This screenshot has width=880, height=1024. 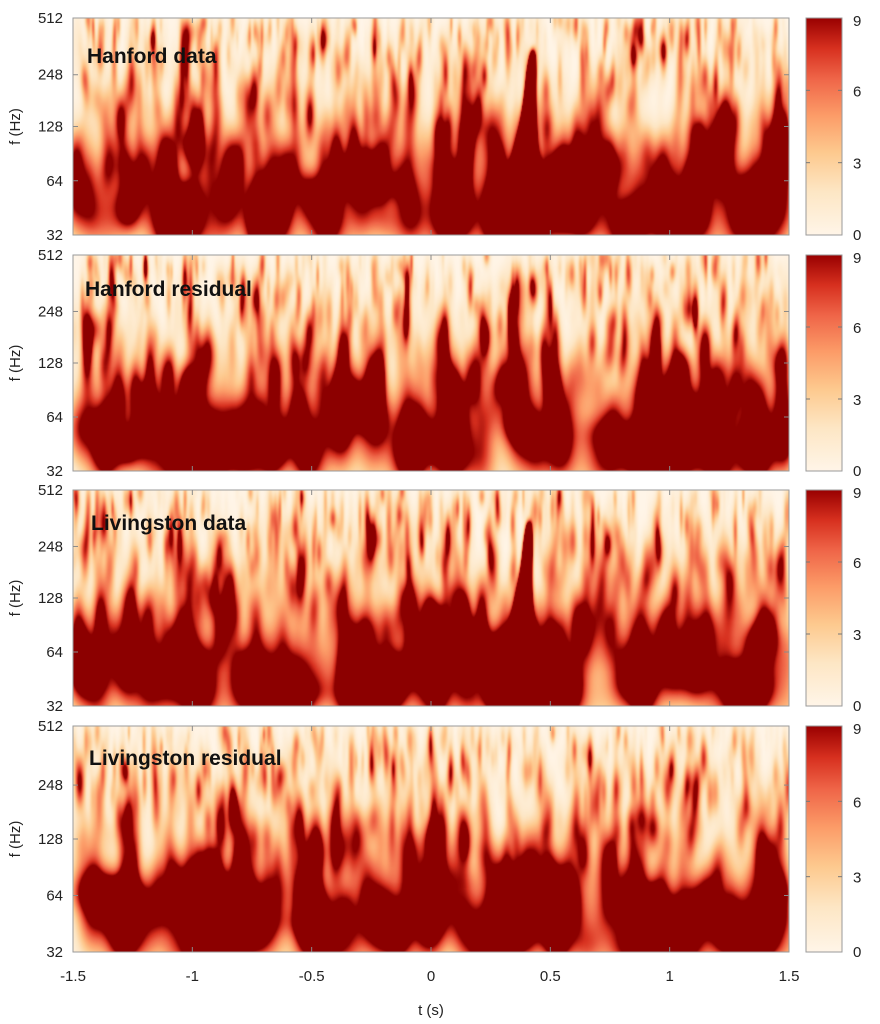 I want to click on x-tick-label: -1.5, so click(x=73, y=976).